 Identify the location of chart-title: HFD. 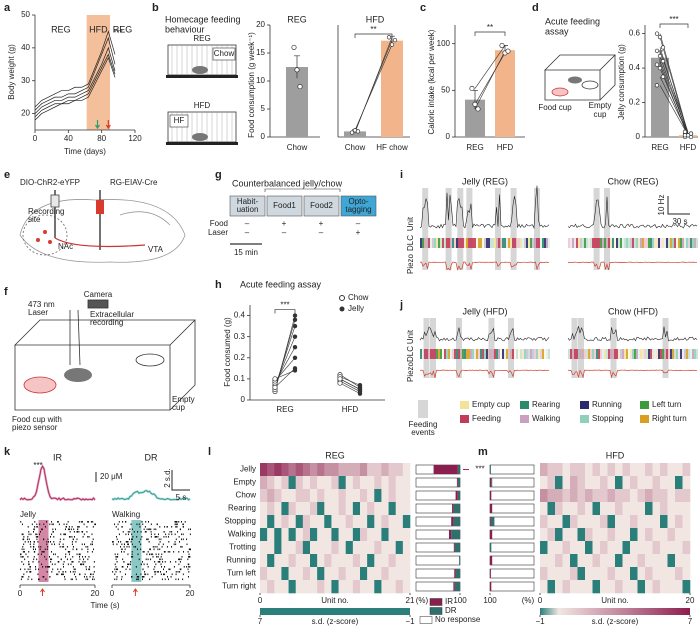
(375, 19).